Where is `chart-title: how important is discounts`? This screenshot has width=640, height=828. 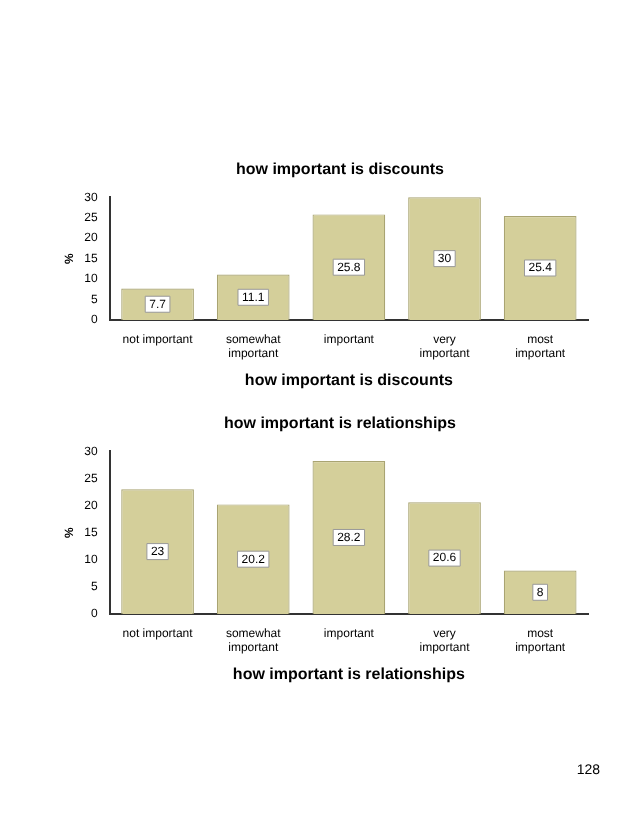 chart-title: how important is discounts is located at coordinates (339, 171).